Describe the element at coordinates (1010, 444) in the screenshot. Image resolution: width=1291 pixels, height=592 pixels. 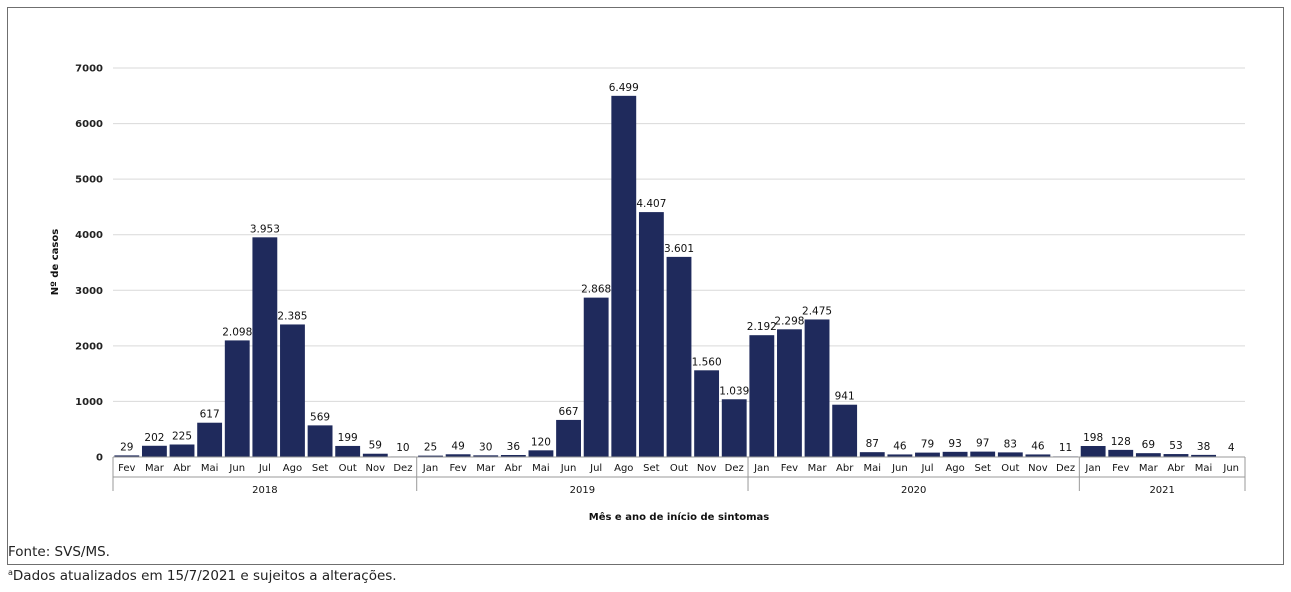
I see `data-label: 83` at that location.